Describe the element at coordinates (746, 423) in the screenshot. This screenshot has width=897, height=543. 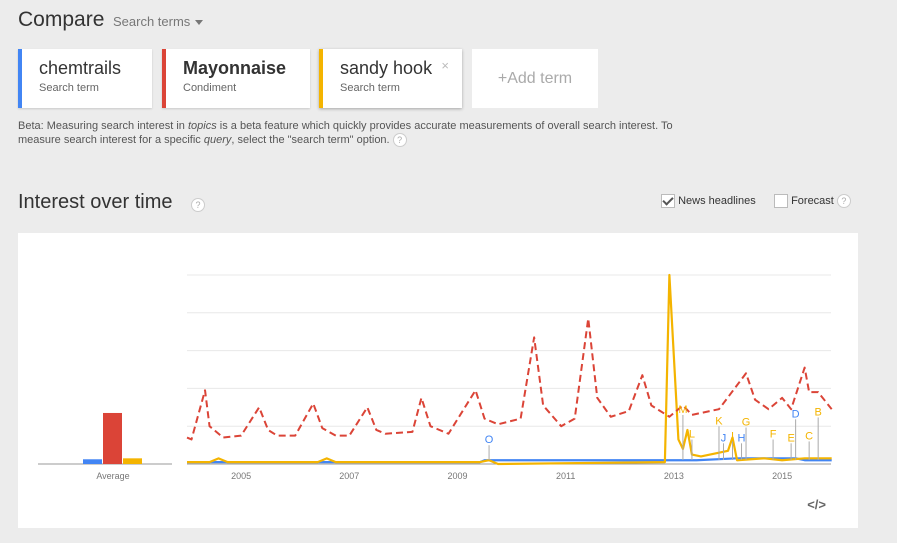
I see `annotation-flag-G: G` at that location.